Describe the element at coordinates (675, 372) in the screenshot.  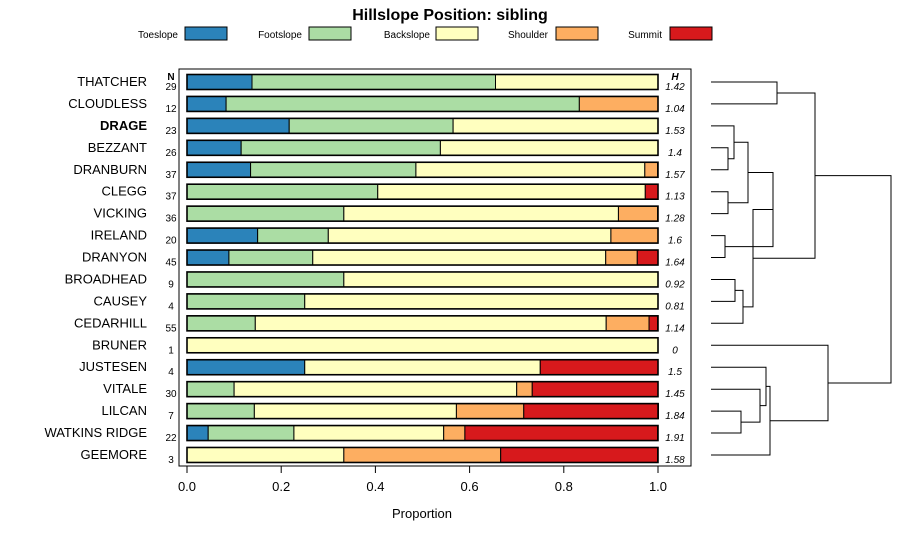
I see `row-h-value: 1.5` at that location.